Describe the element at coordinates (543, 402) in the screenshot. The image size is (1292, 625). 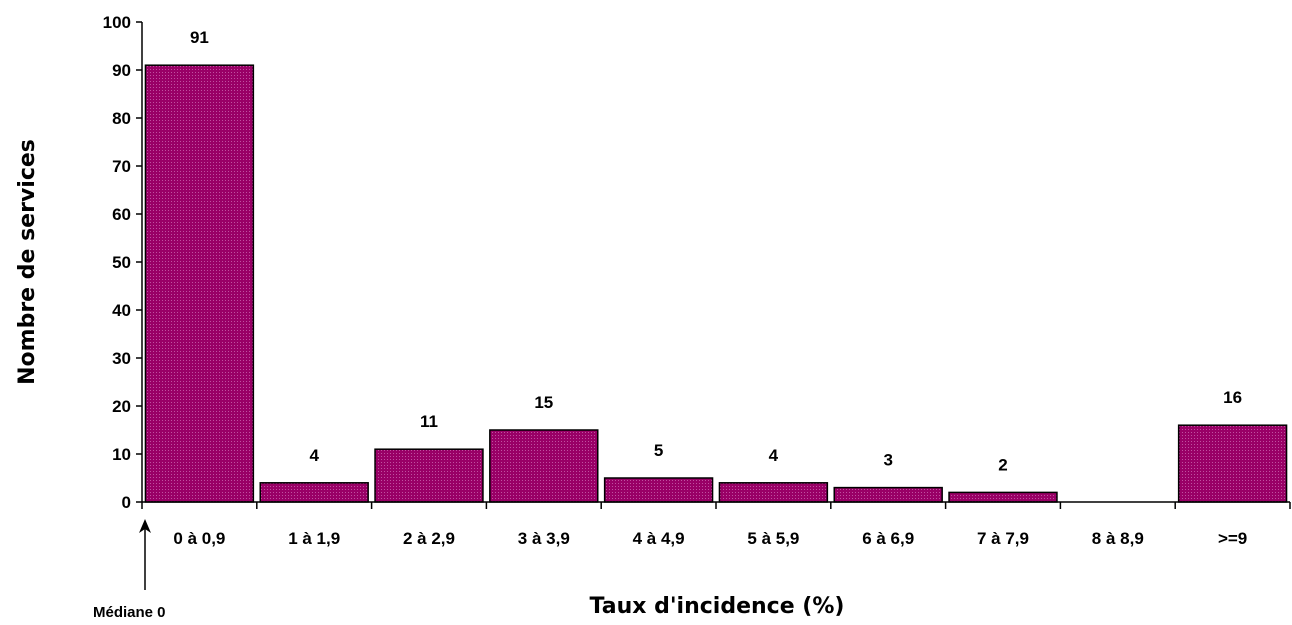
I see `data-label: 15` at that location.